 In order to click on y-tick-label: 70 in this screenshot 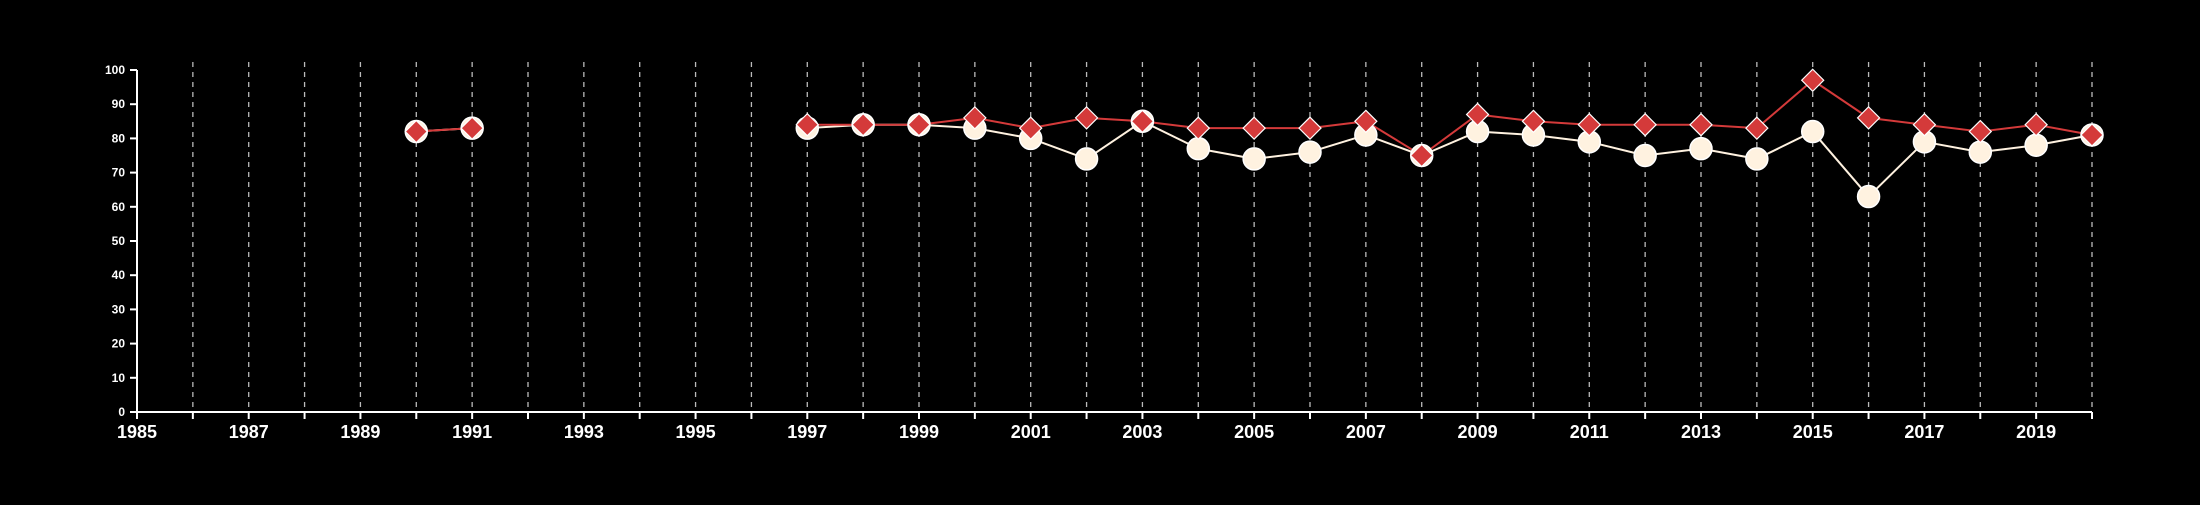, I will do `click(119, 173)`.